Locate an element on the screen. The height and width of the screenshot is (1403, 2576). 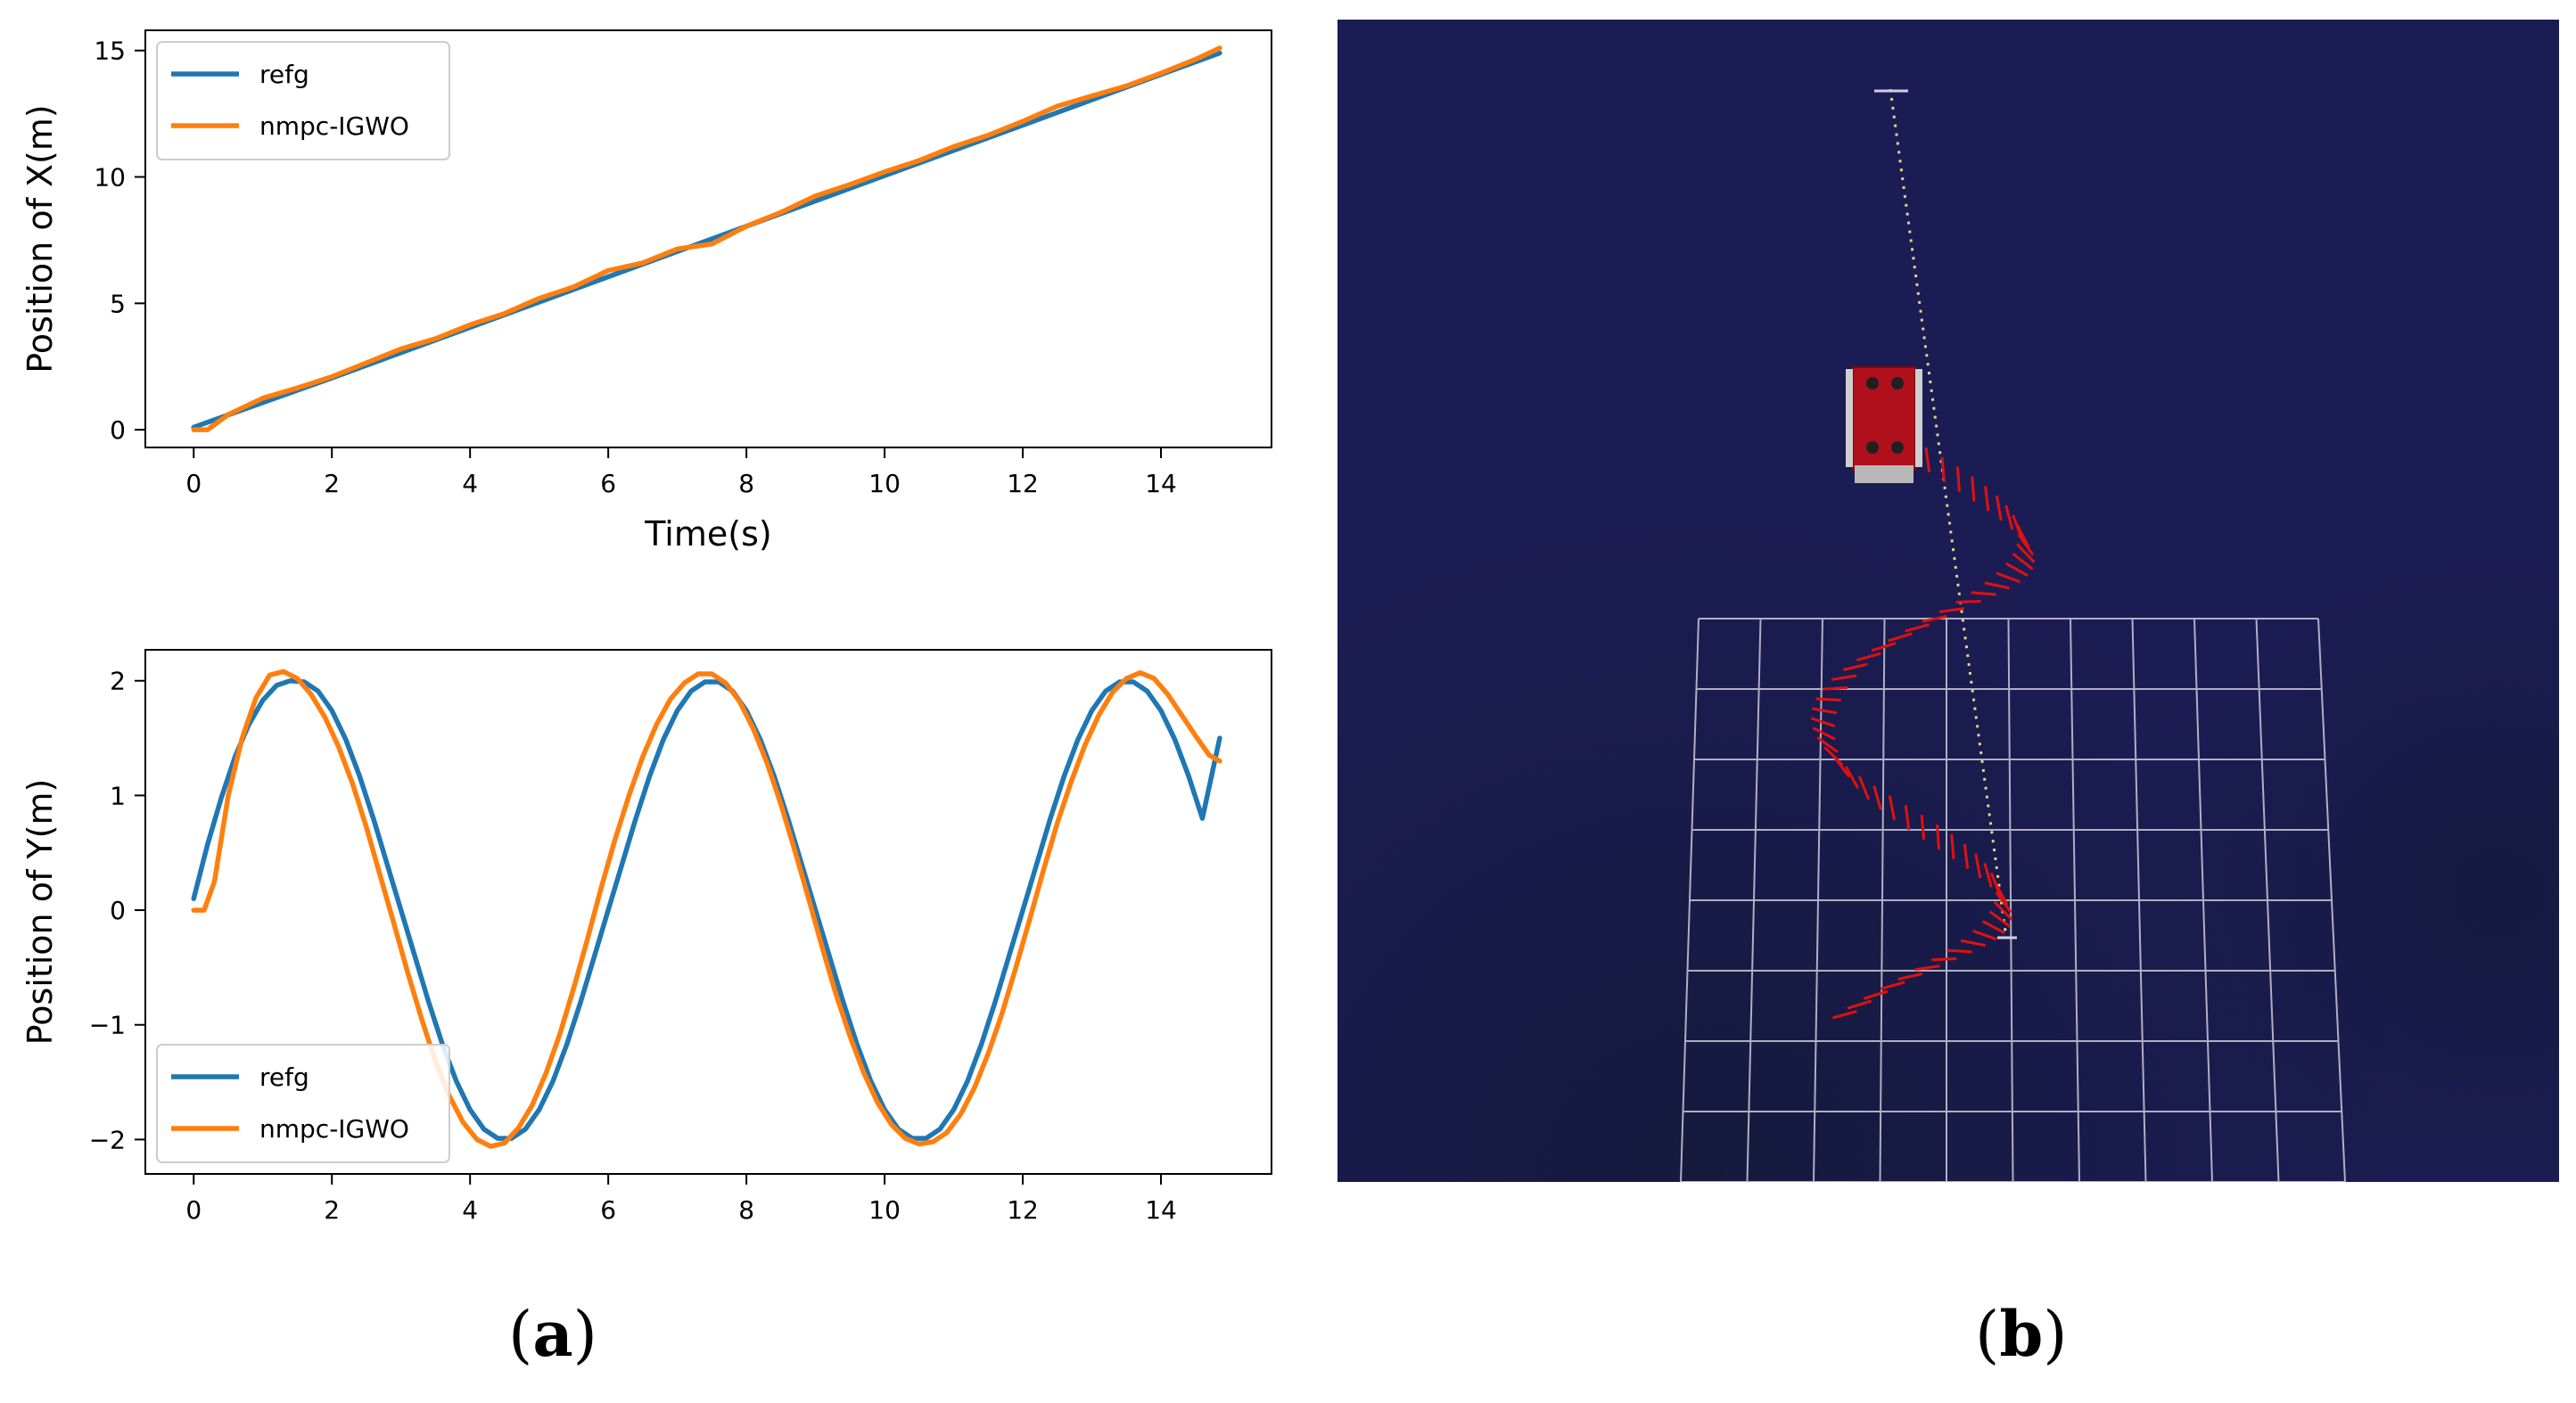
y-tick-label: −2 is located at coordinates (107, 1139).